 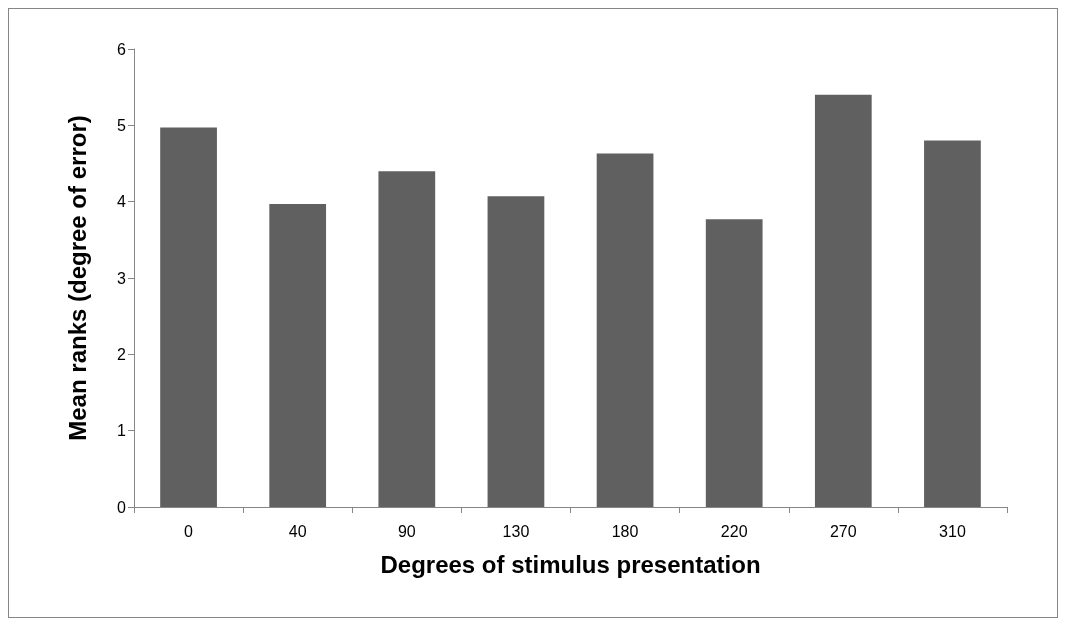 What do you see at coordinates (122, 49) in the screenshot?
I see `y-tick-label: 6` at bounding box center [122, 49].